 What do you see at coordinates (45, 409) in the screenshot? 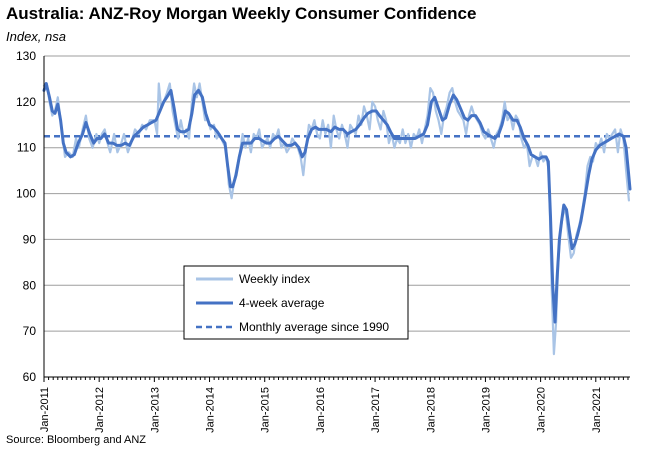
I see `x-tick-label-Jan-2011: Jan-2011` at bounding box center [45, 409].